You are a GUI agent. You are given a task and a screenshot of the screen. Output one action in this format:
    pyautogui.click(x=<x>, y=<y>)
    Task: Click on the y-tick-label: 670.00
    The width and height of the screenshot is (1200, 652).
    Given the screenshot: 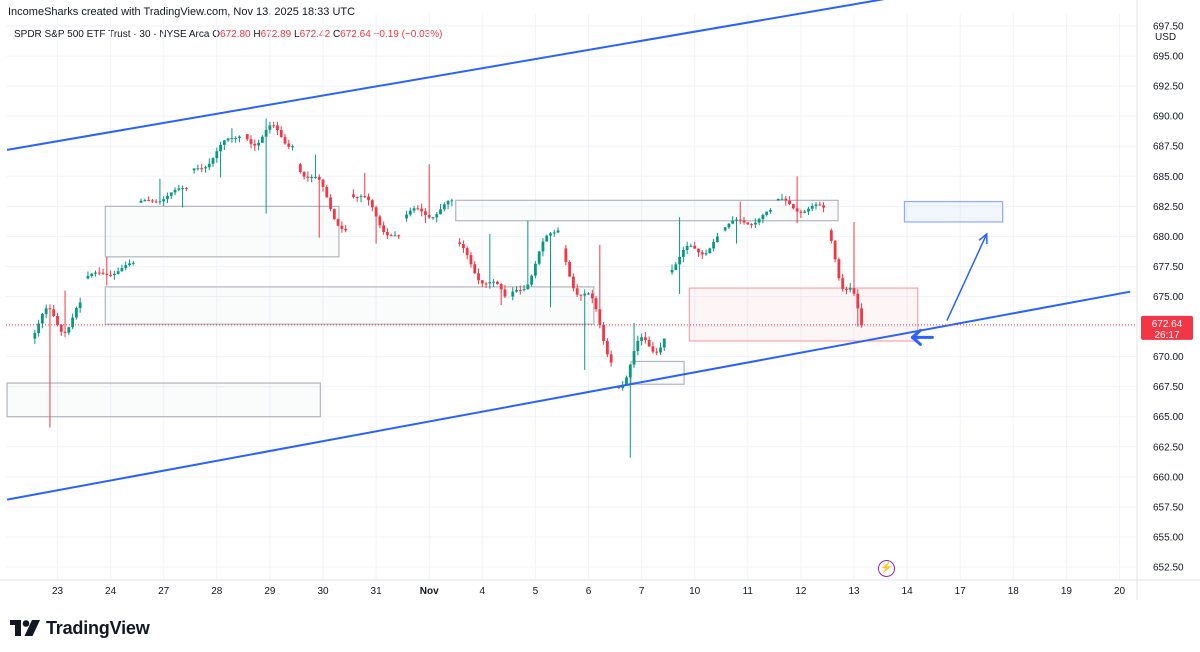 What is the action you would take?
    pyautogui.click(x=1168, y=357)
    